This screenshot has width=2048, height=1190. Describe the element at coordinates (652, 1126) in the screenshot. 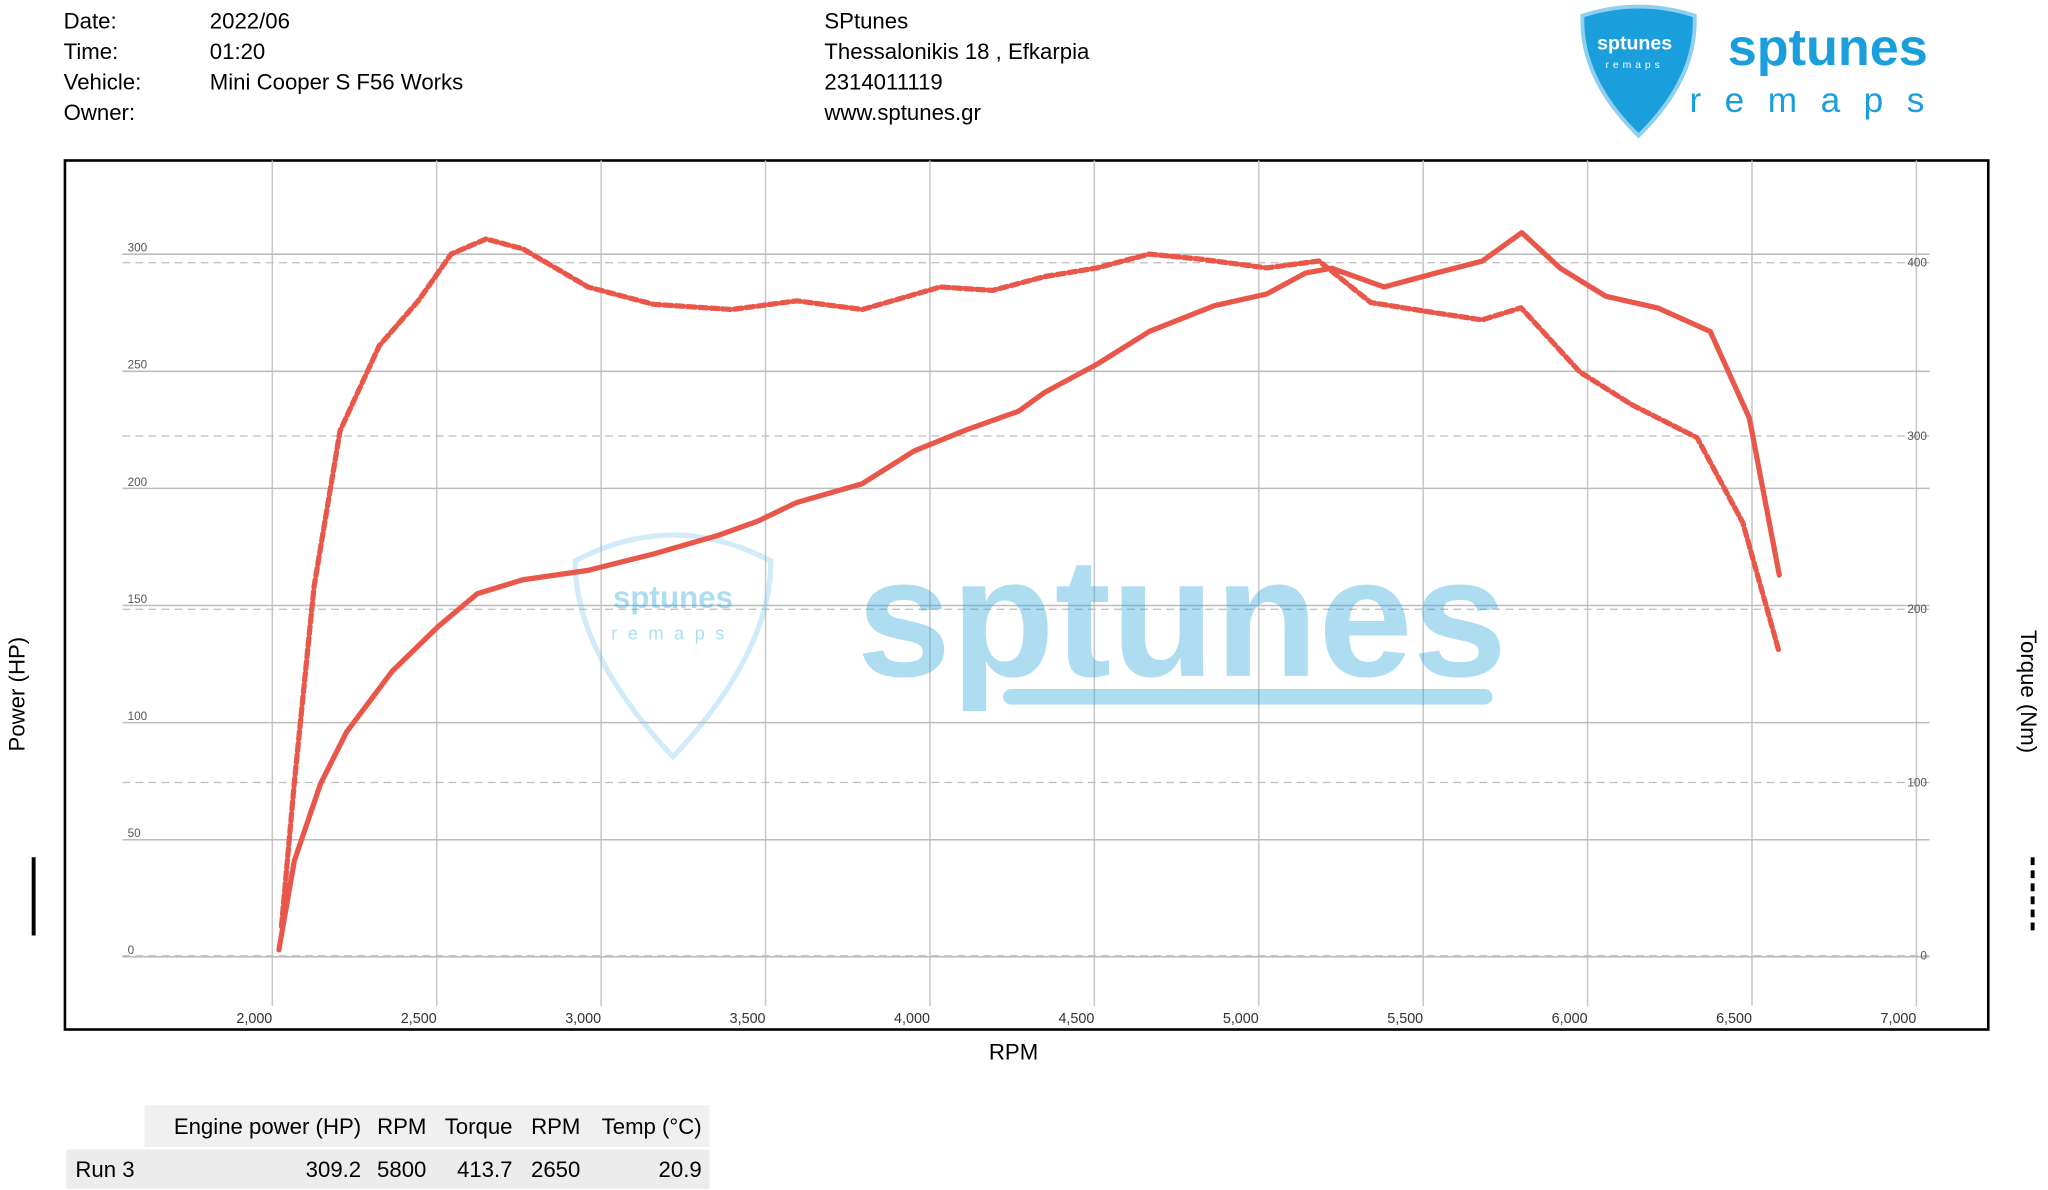

I see `table-header-cell: Temp (°C)` at that location.